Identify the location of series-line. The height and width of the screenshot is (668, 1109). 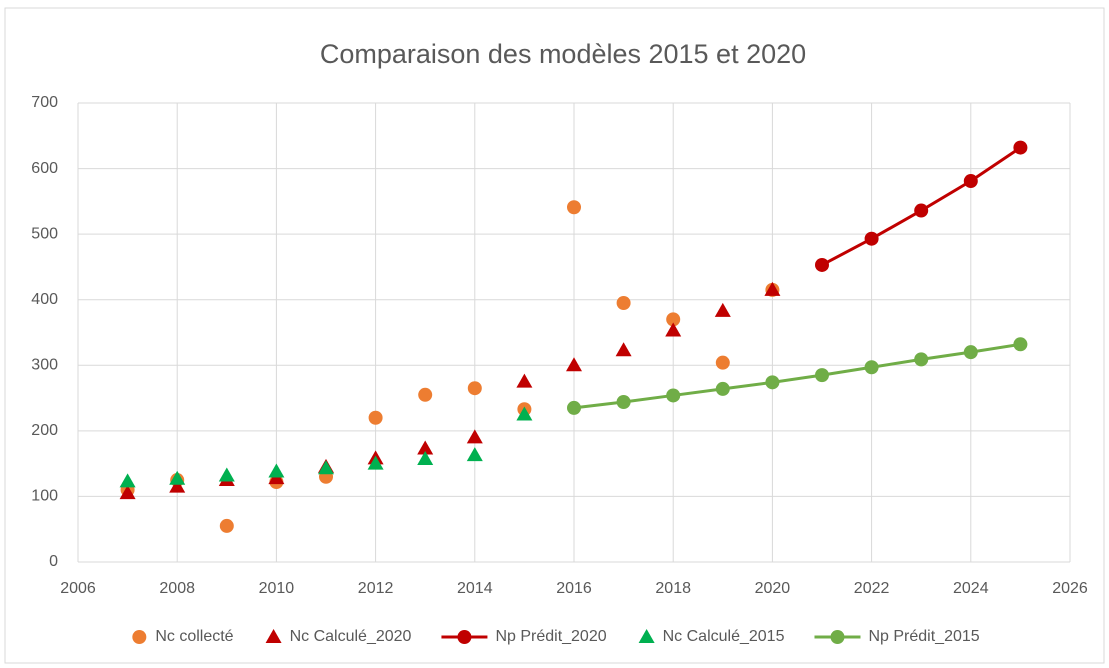
(797, 376).